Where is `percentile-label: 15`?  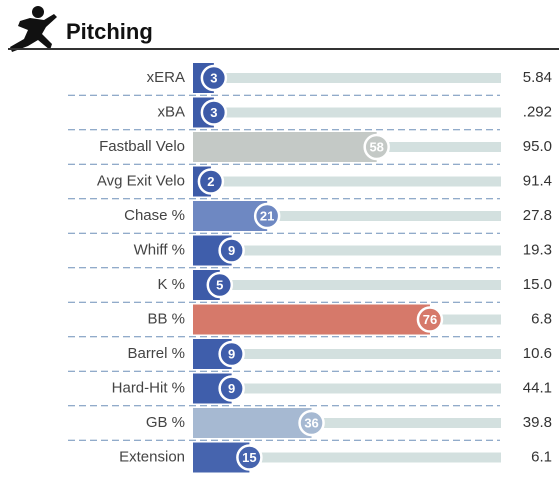 percentile-label: 15 is located at coordinates (249, 457).